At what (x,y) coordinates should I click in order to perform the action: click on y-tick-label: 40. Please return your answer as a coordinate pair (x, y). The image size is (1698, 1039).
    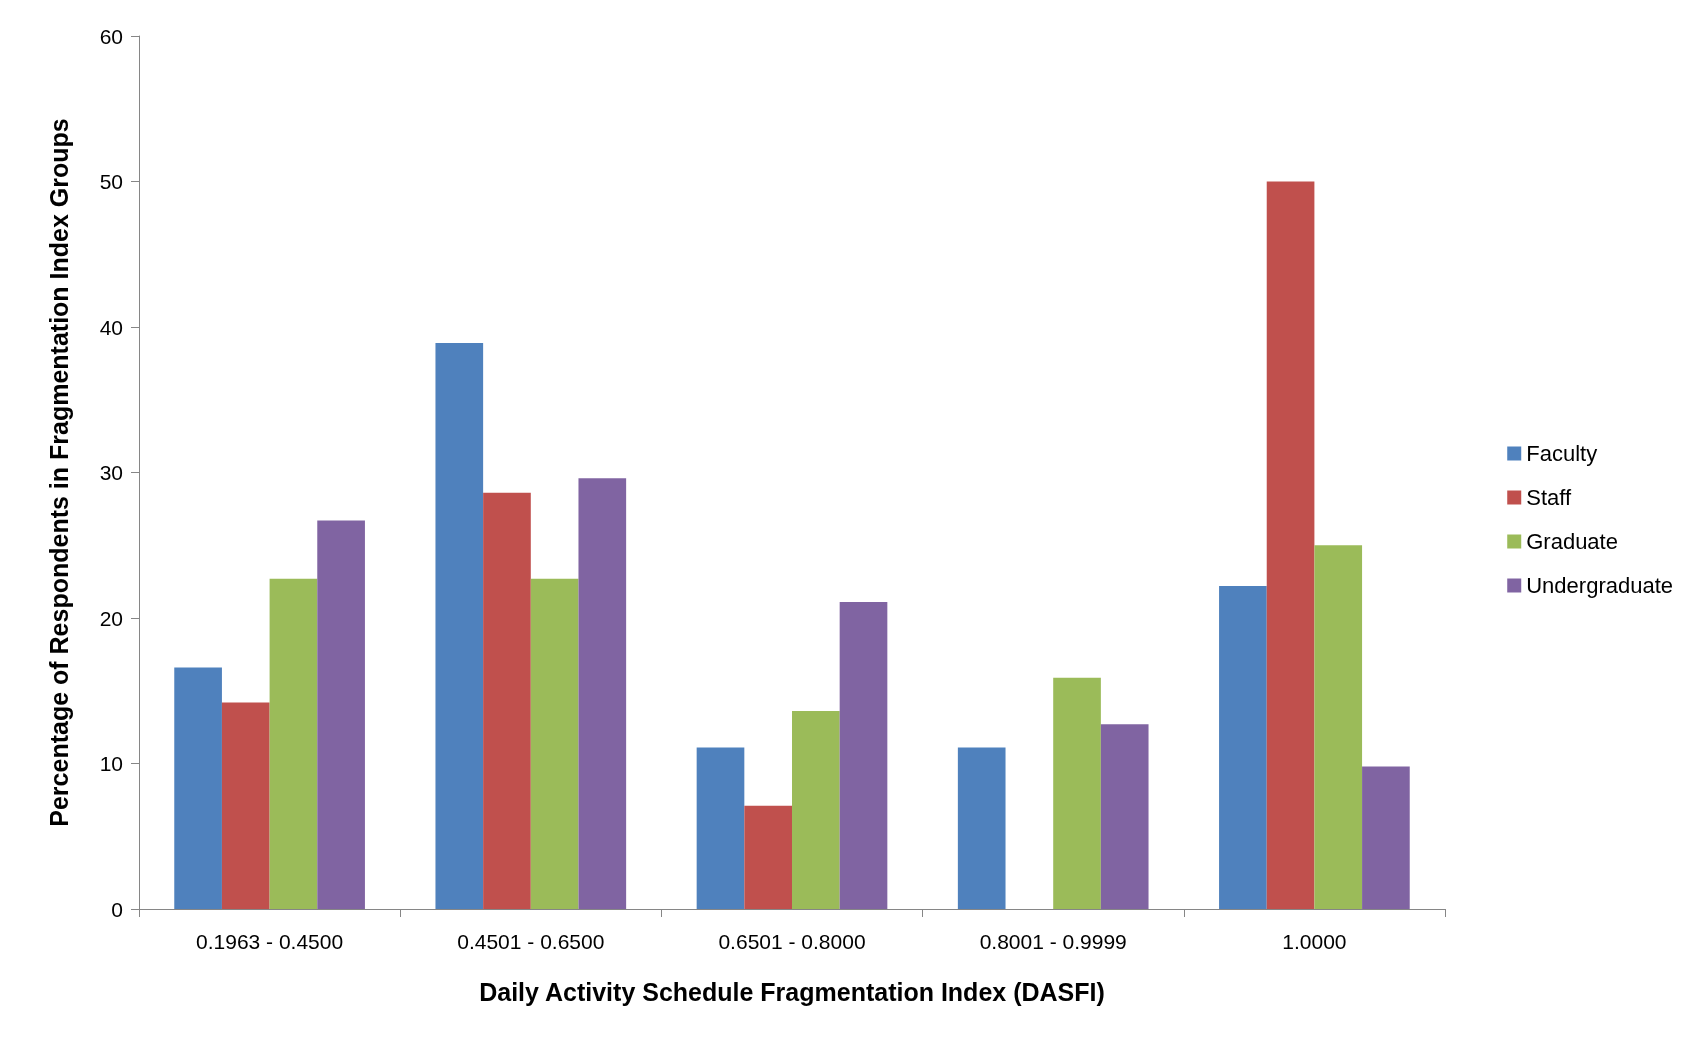
    Looking at the image, I should click on (111, 327).